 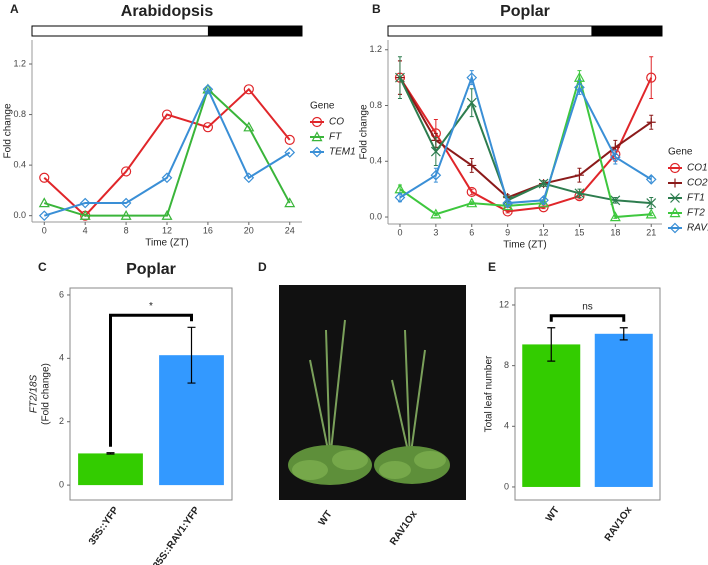 What do you see at coordinates (489, 393) in the screenshot?
I see `y-axis-label: Total leaf number` at bounding box center [489, 393].